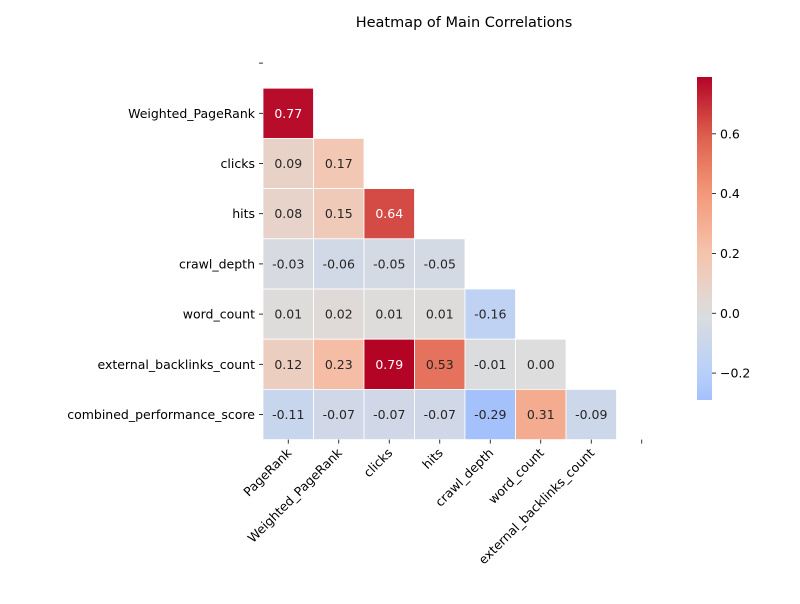  I want to click on cell-value-label: 0.77, so click(288, 113).